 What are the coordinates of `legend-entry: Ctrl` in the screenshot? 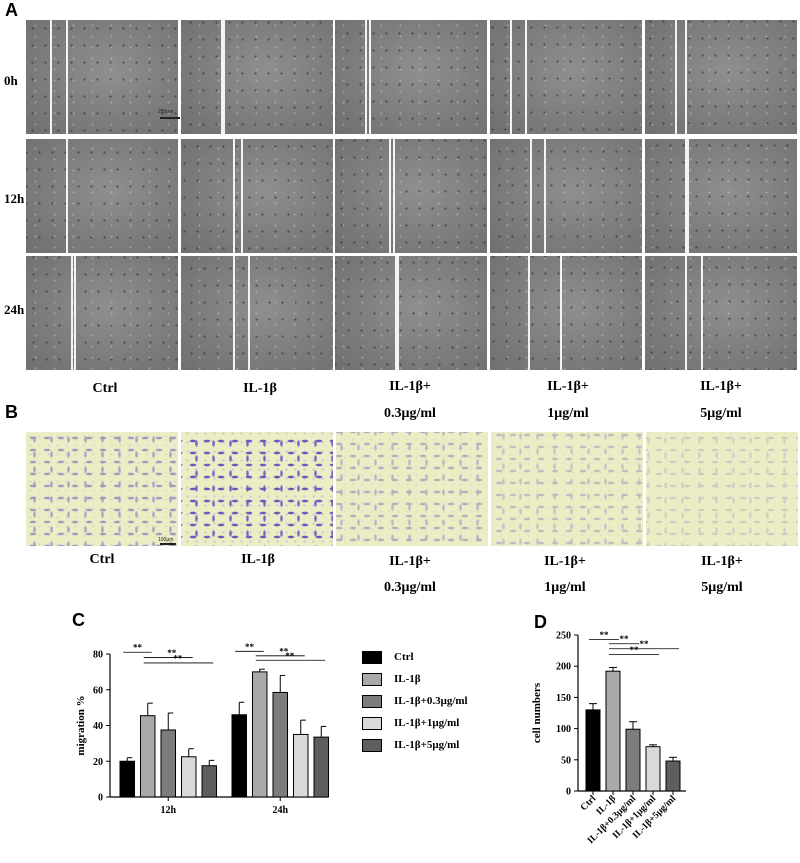 It's located at (388, 657).